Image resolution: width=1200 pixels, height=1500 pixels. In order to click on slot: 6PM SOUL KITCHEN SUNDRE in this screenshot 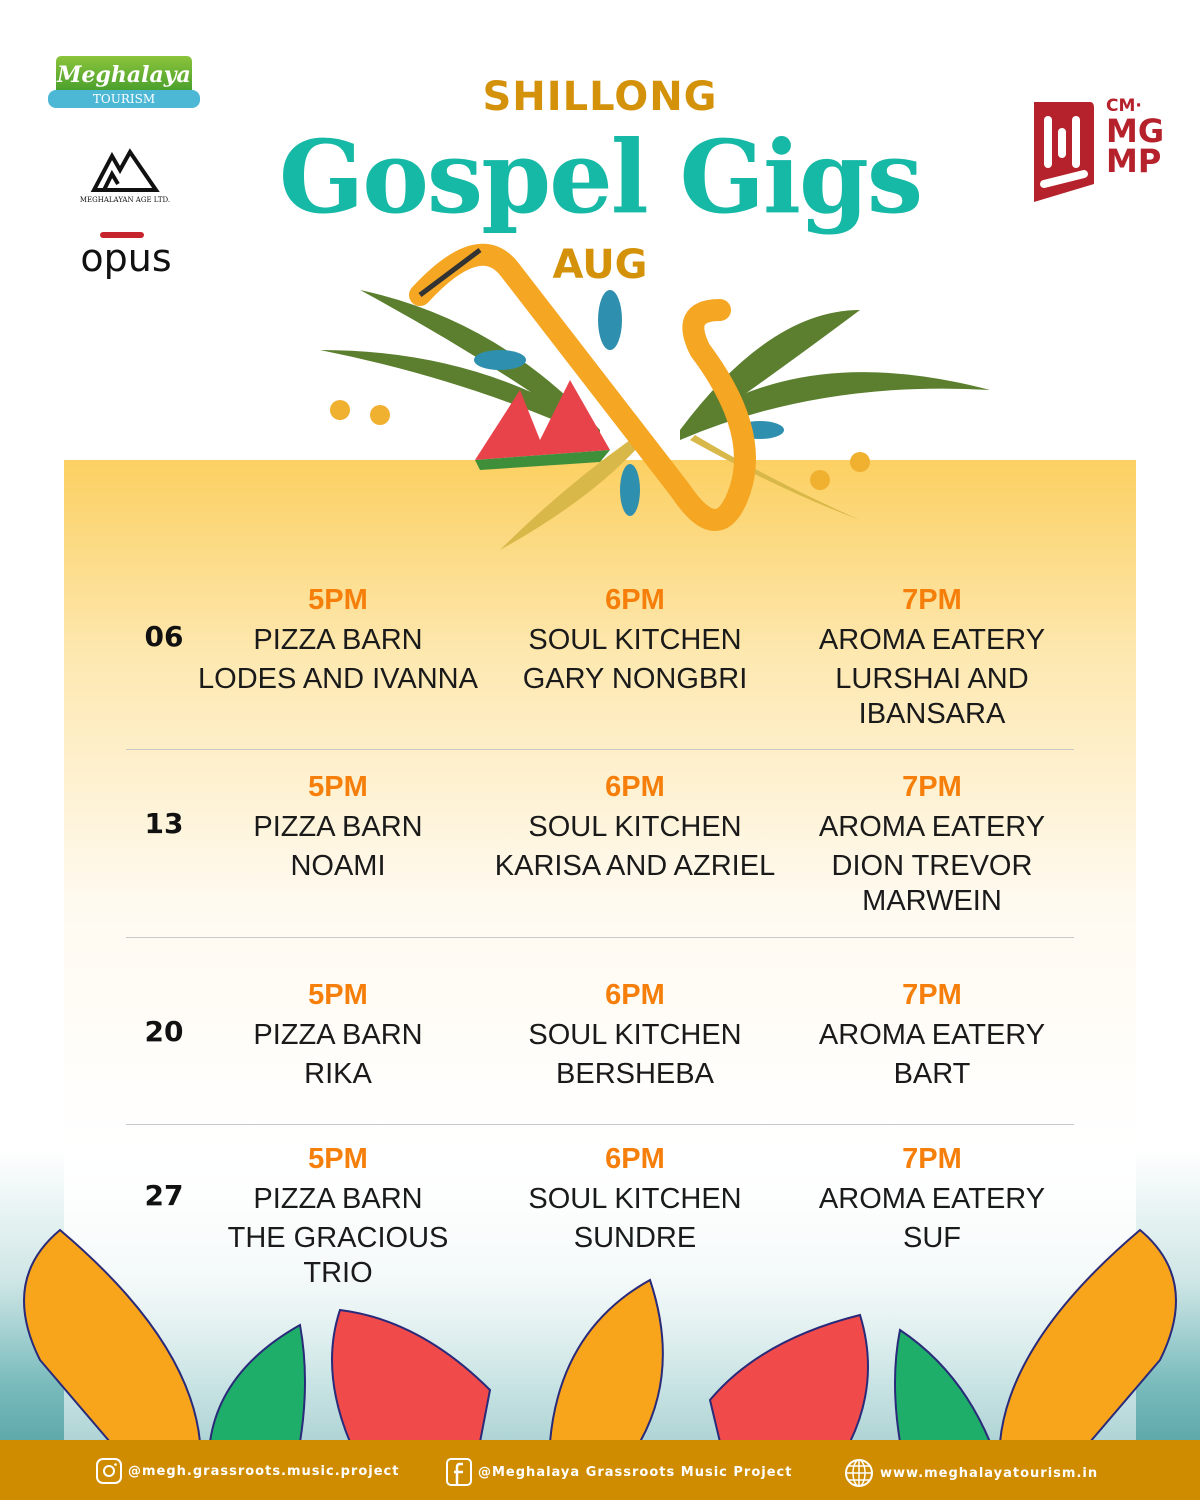, I will do `click(635, 1197)`.